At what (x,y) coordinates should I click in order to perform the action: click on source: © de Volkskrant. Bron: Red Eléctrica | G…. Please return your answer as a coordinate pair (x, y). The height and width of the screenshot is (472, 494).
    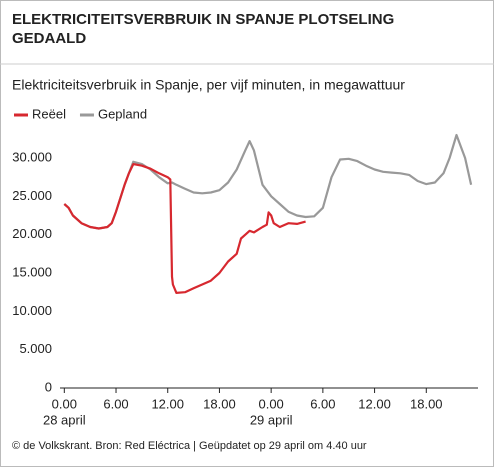
    Looking at the image, I should click on (189, 446).